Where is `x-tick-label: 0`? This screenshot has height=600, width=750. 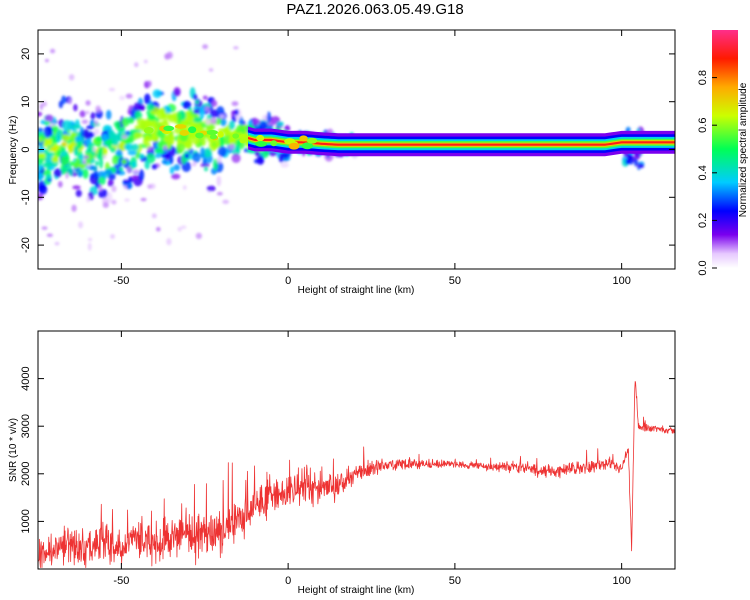 x-tick-label: 0 is located at coordinates (288, 281).